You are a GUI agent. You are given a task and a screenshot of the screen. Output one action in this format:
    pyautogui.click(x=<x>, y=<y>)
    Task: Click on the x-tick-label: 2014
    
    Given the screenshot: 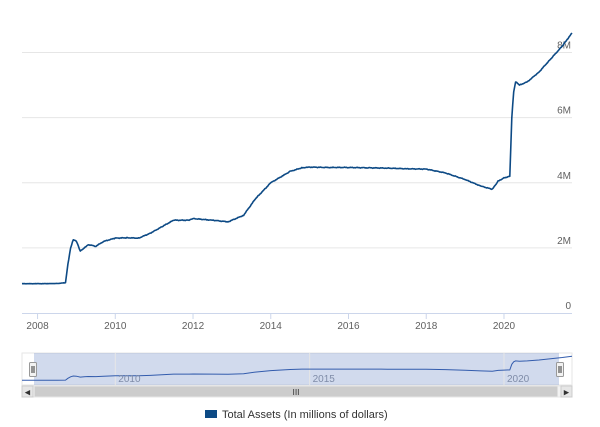 What is the action you would take?
    pyautogui.click(x=271, y=326)
    